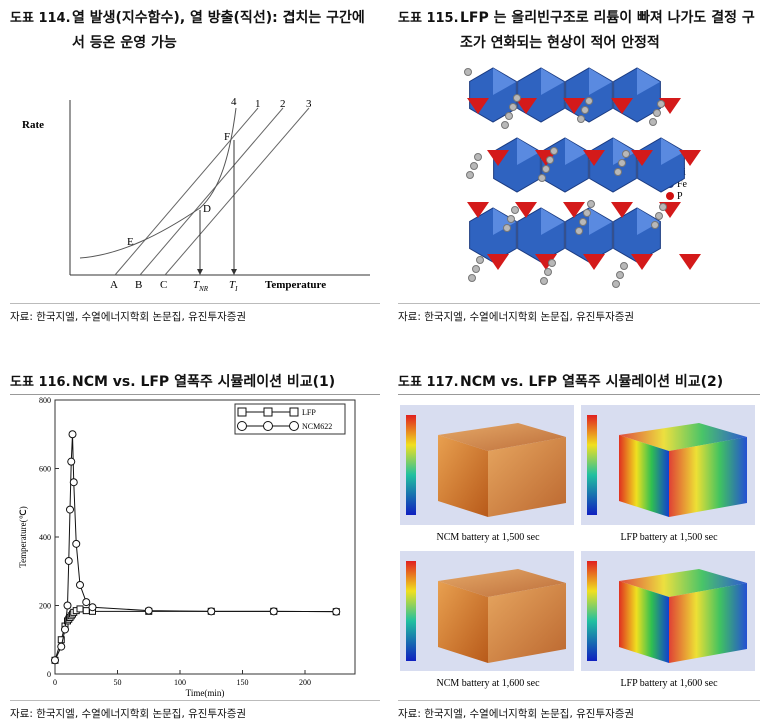  I want to click on crystal-image: Li Fe P, so click(582, 177).